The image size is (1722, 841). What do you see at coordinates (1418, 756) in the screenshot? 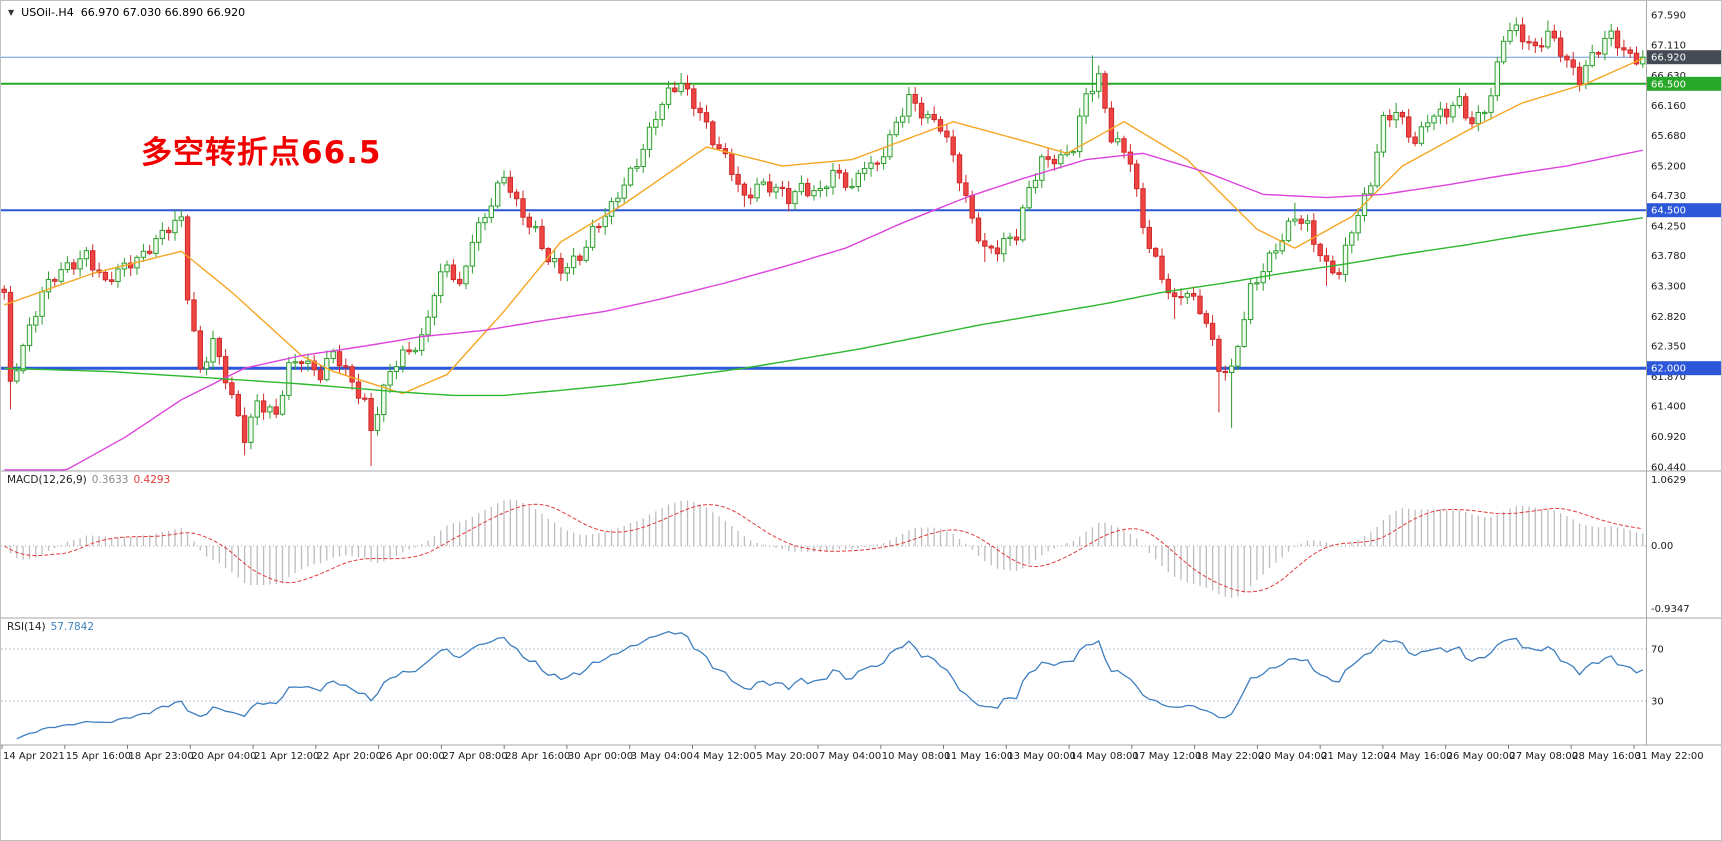
I see `svg-text: 24 May 16:00` at bounding box center [1418, 756].